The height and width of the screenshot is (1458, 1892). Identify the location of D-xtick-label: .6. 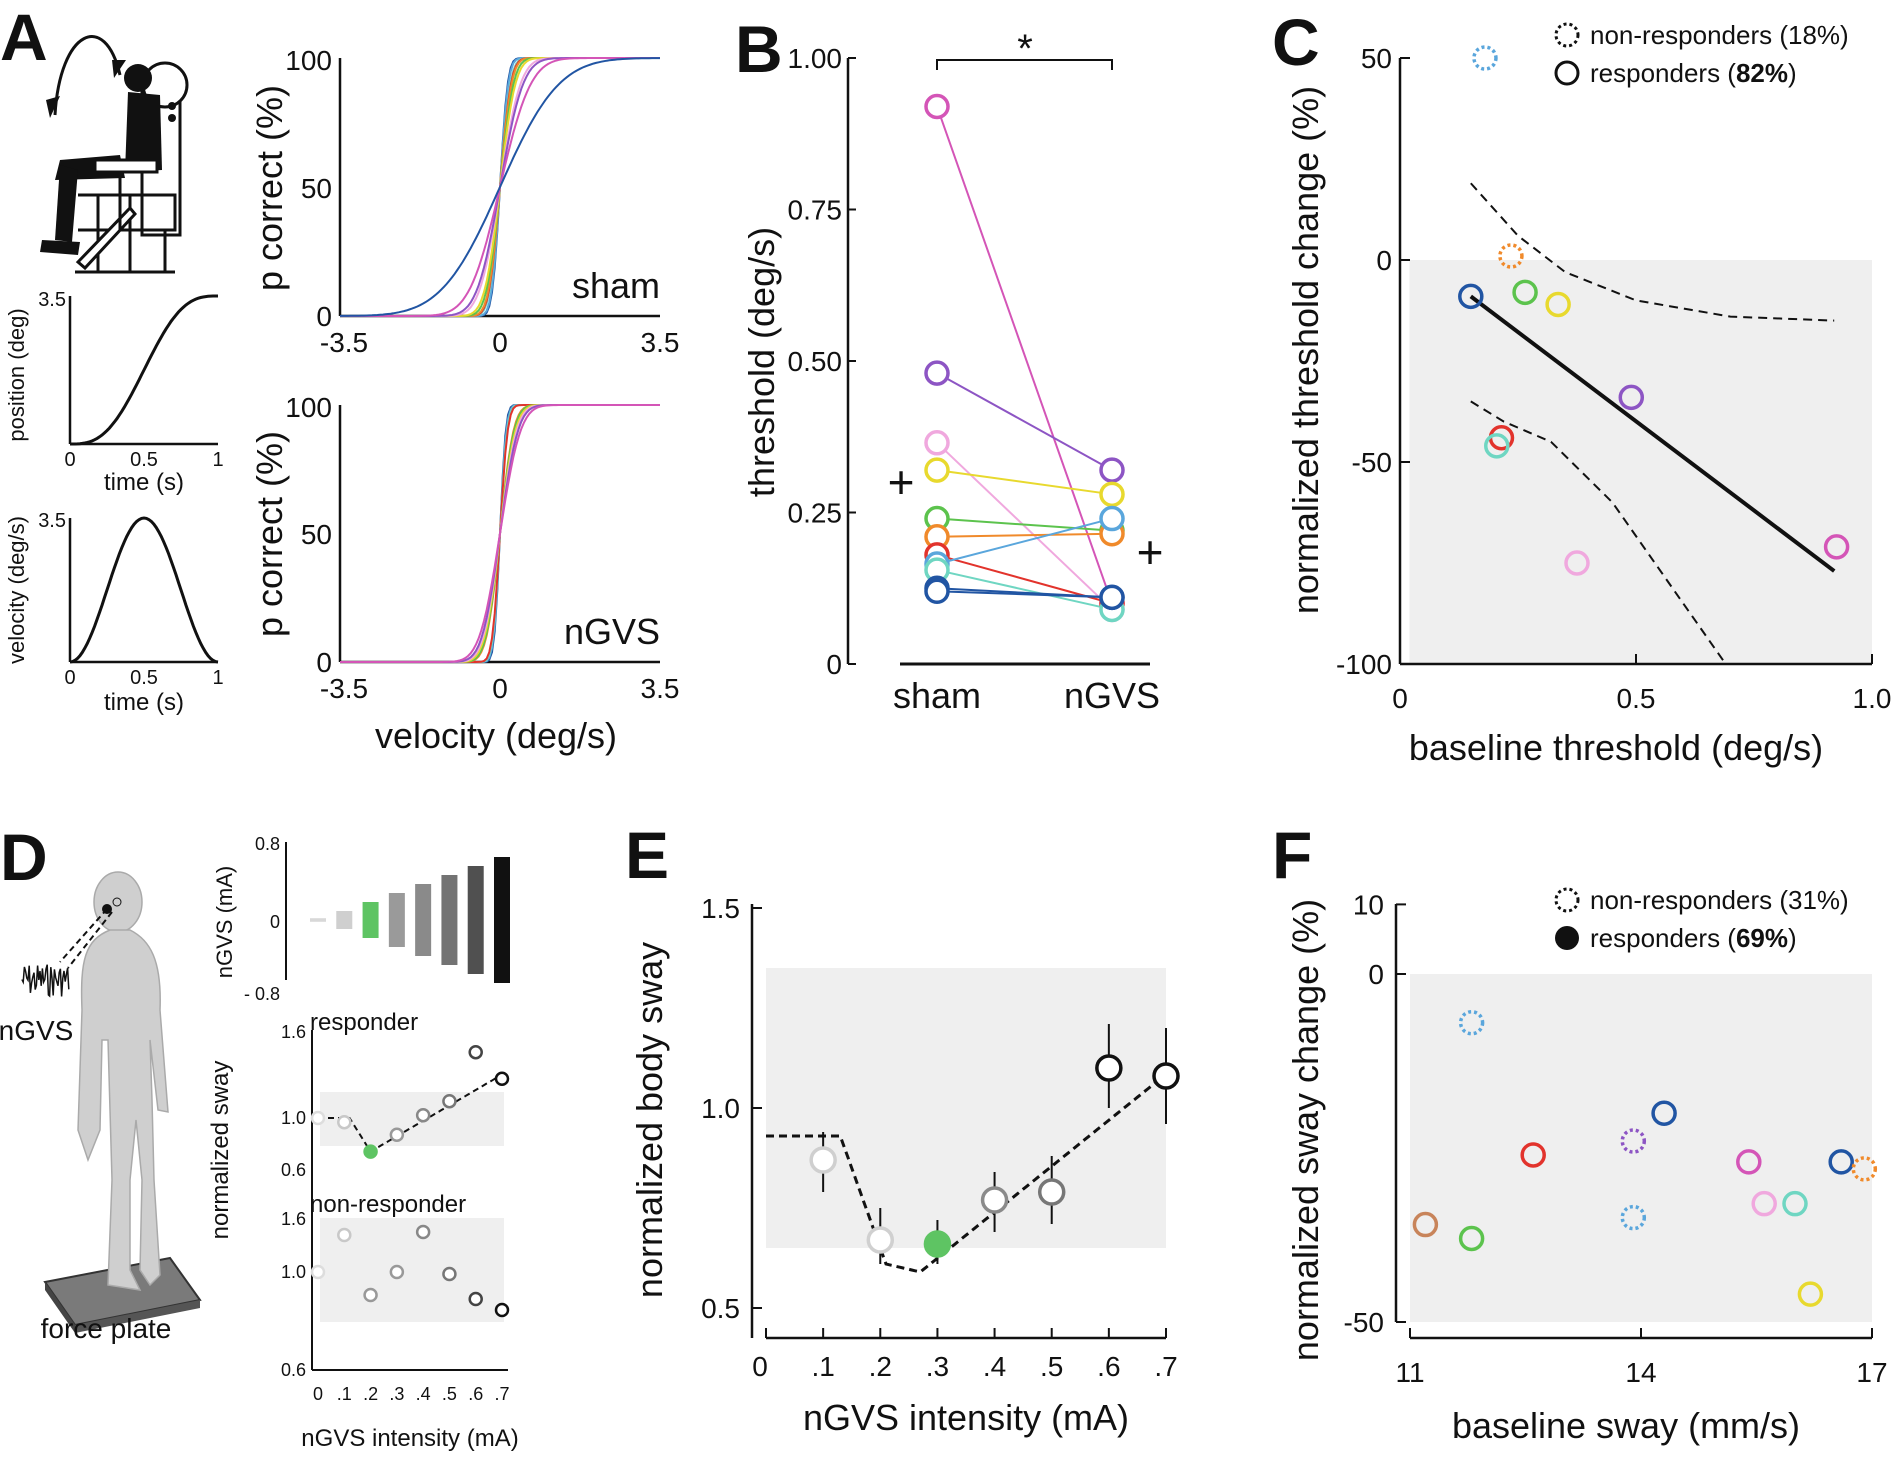
(475, 1394).